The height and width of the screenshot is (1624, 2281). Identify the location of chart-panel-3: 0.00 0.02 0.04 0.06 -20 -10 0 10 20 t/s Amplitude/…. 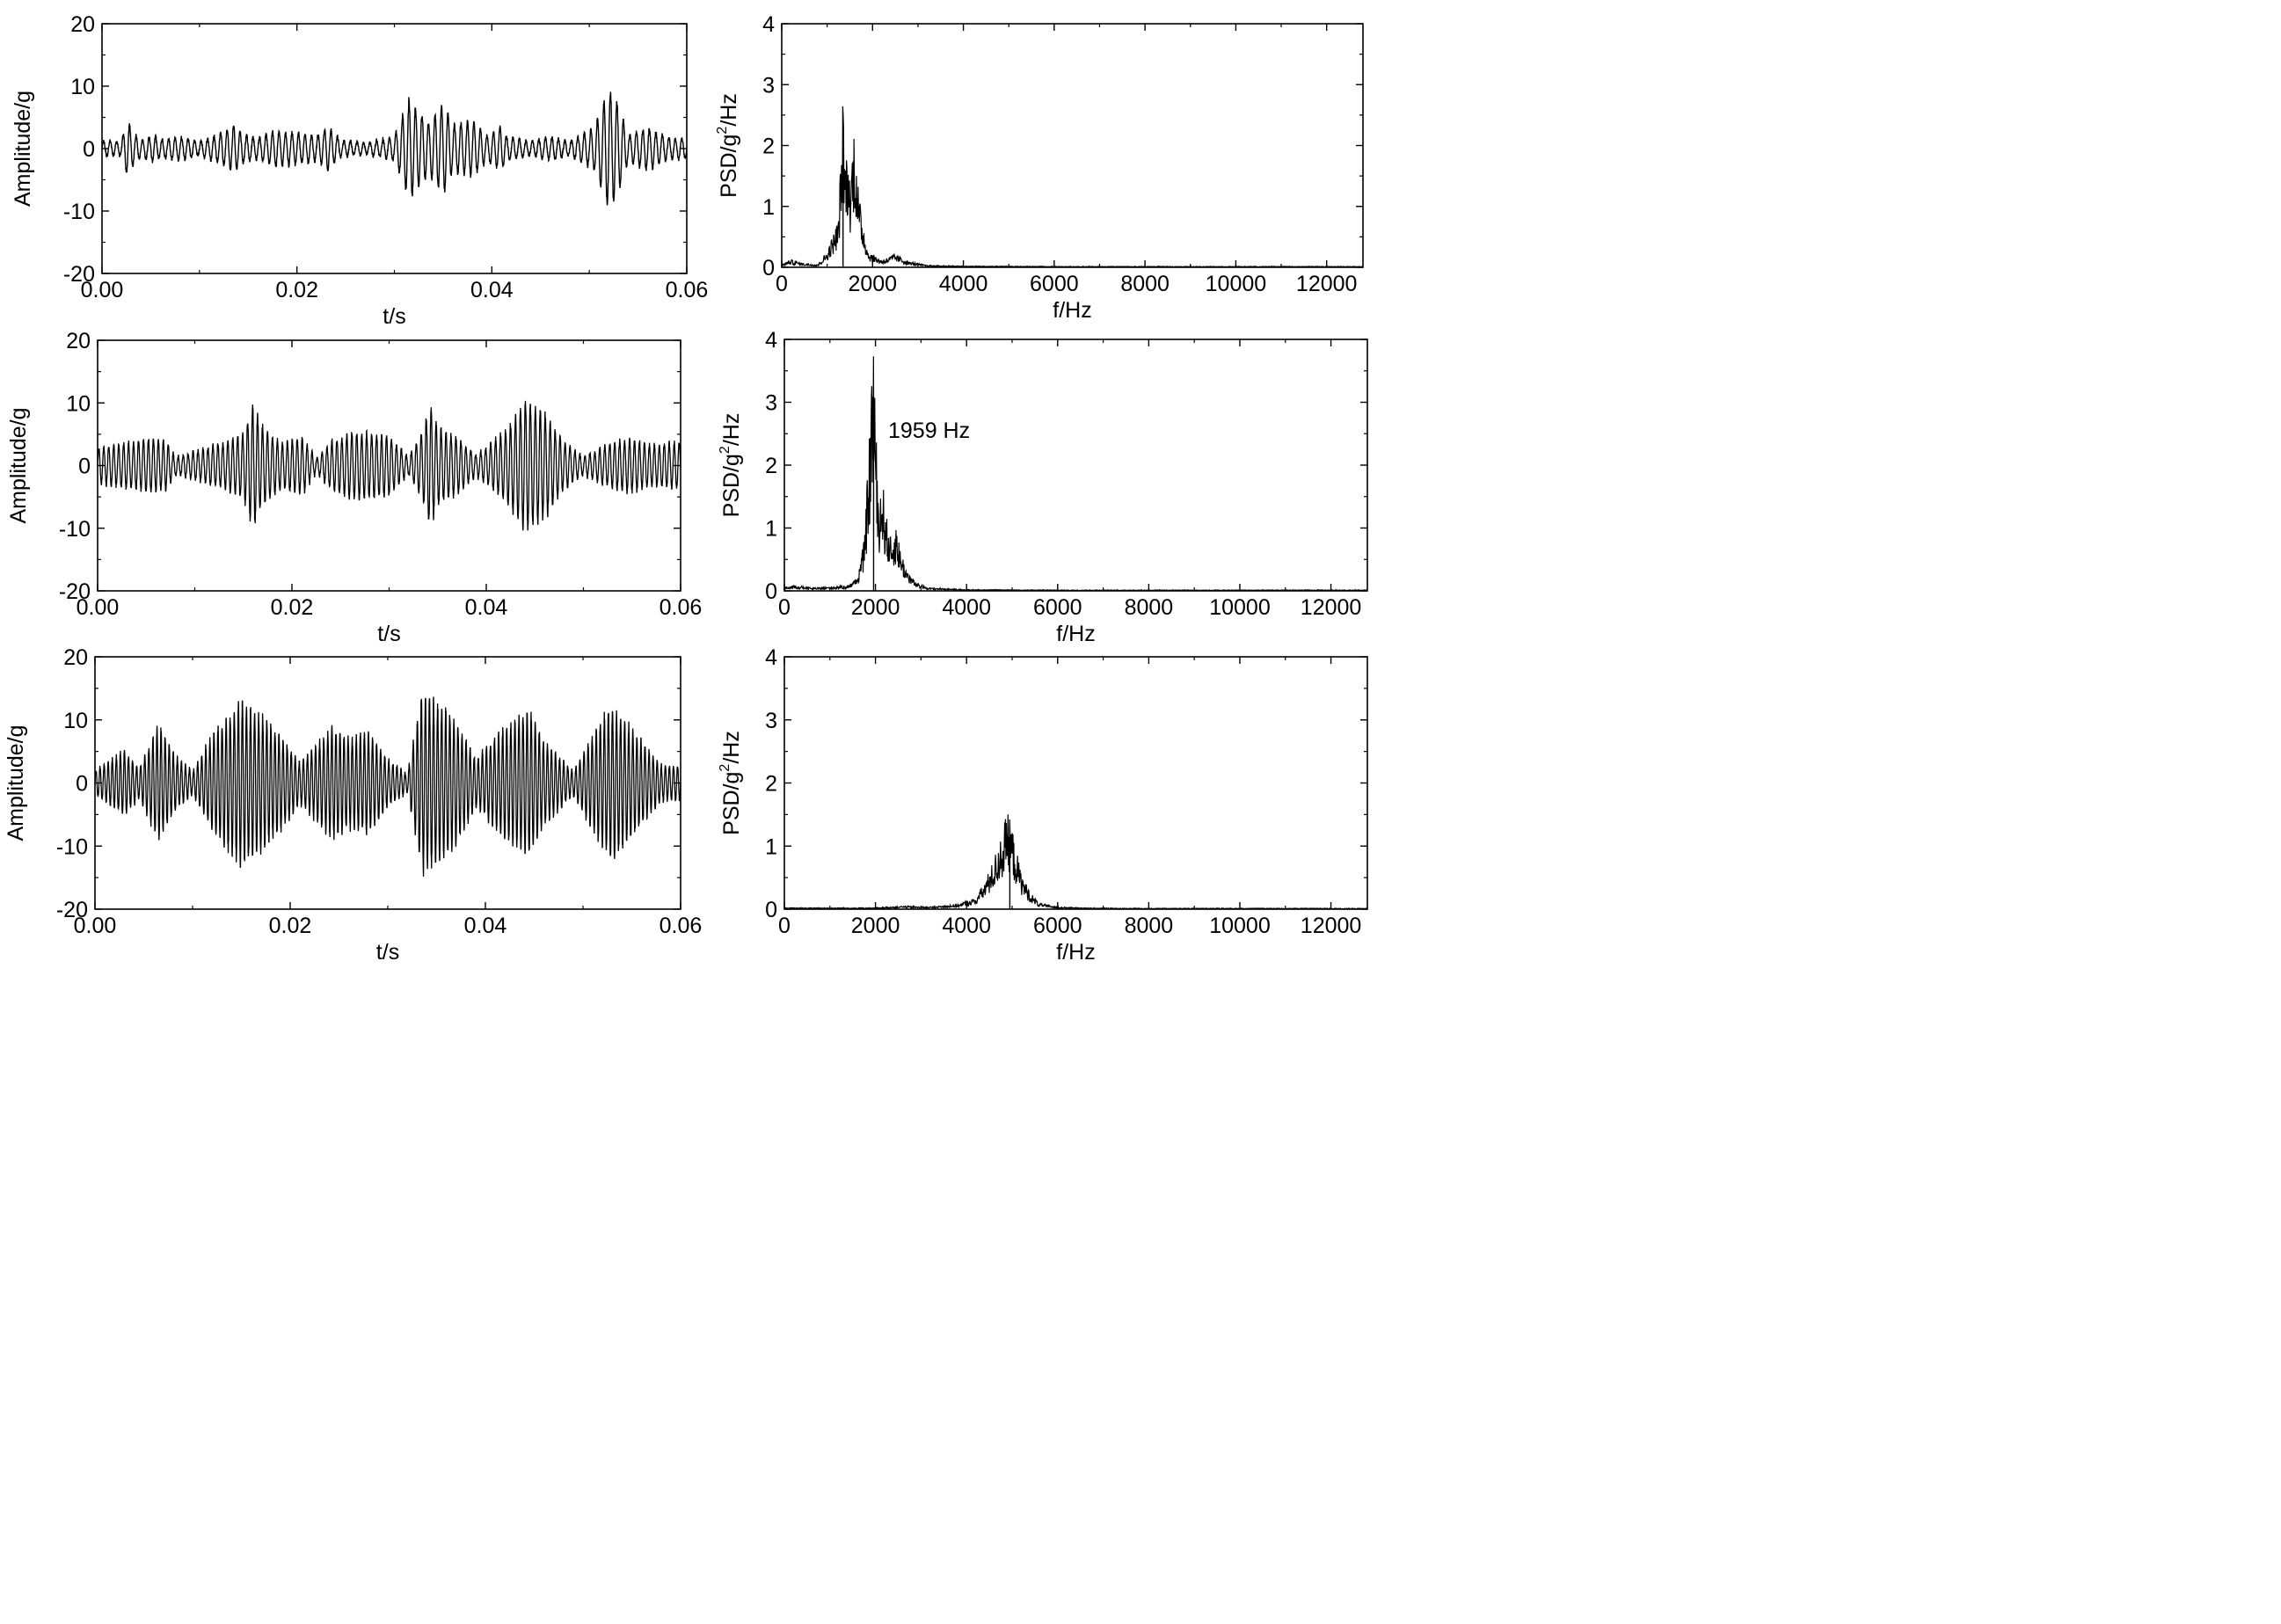
(354, 487).